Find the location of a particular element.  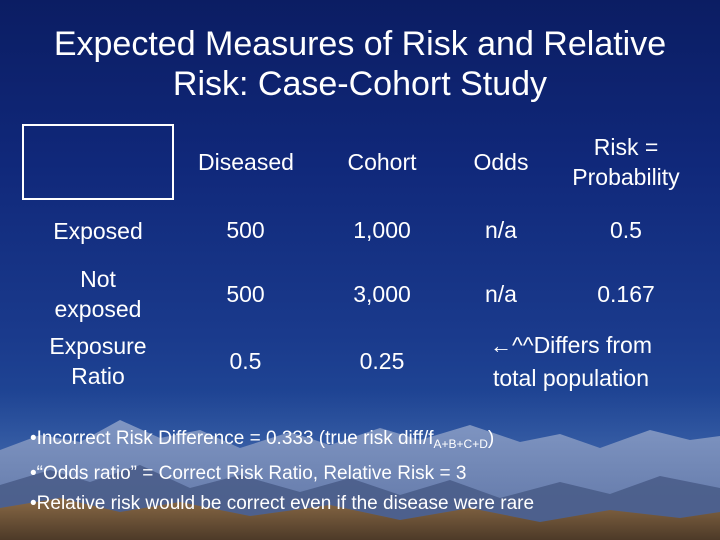

header-cohort: Cohort is located at coordinates (382, 162).